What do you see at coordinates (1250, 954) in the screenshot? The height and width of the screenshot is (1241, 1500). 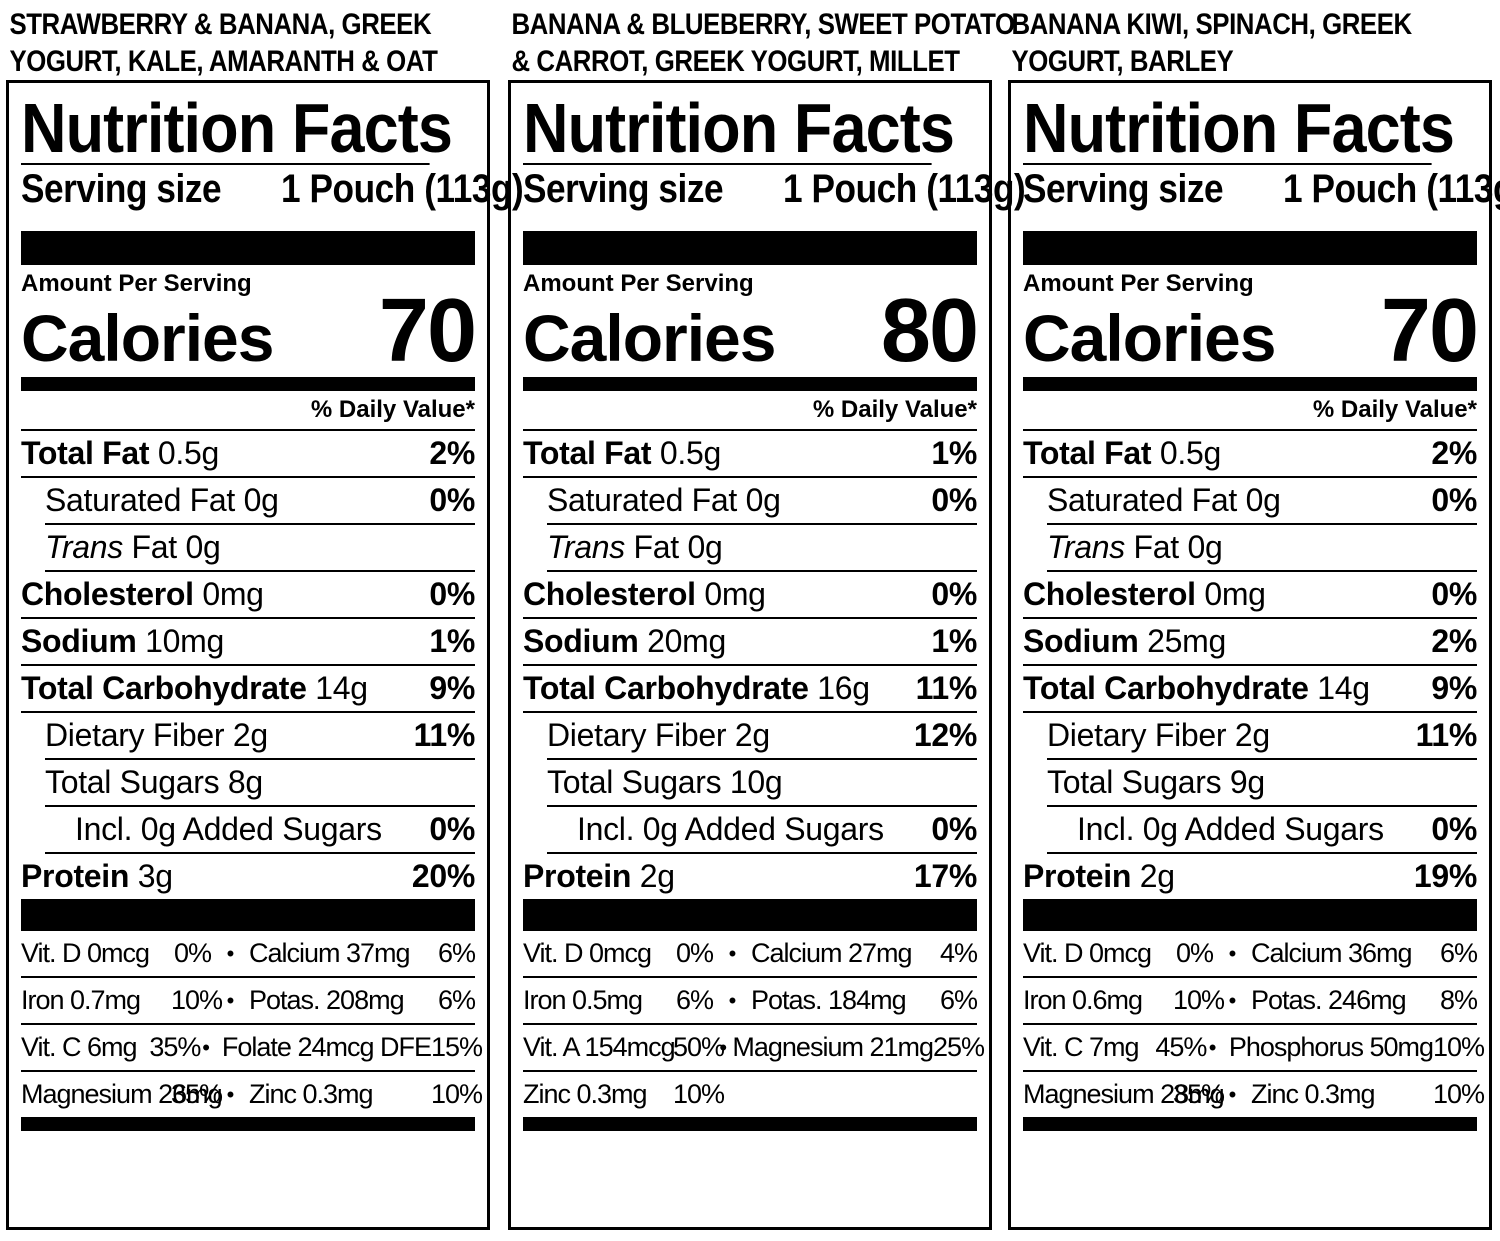 I see `vitamin-row: Vit. D 0mcg 0% • Calcium 36mg 6%` at bounding box center [1250, 954].